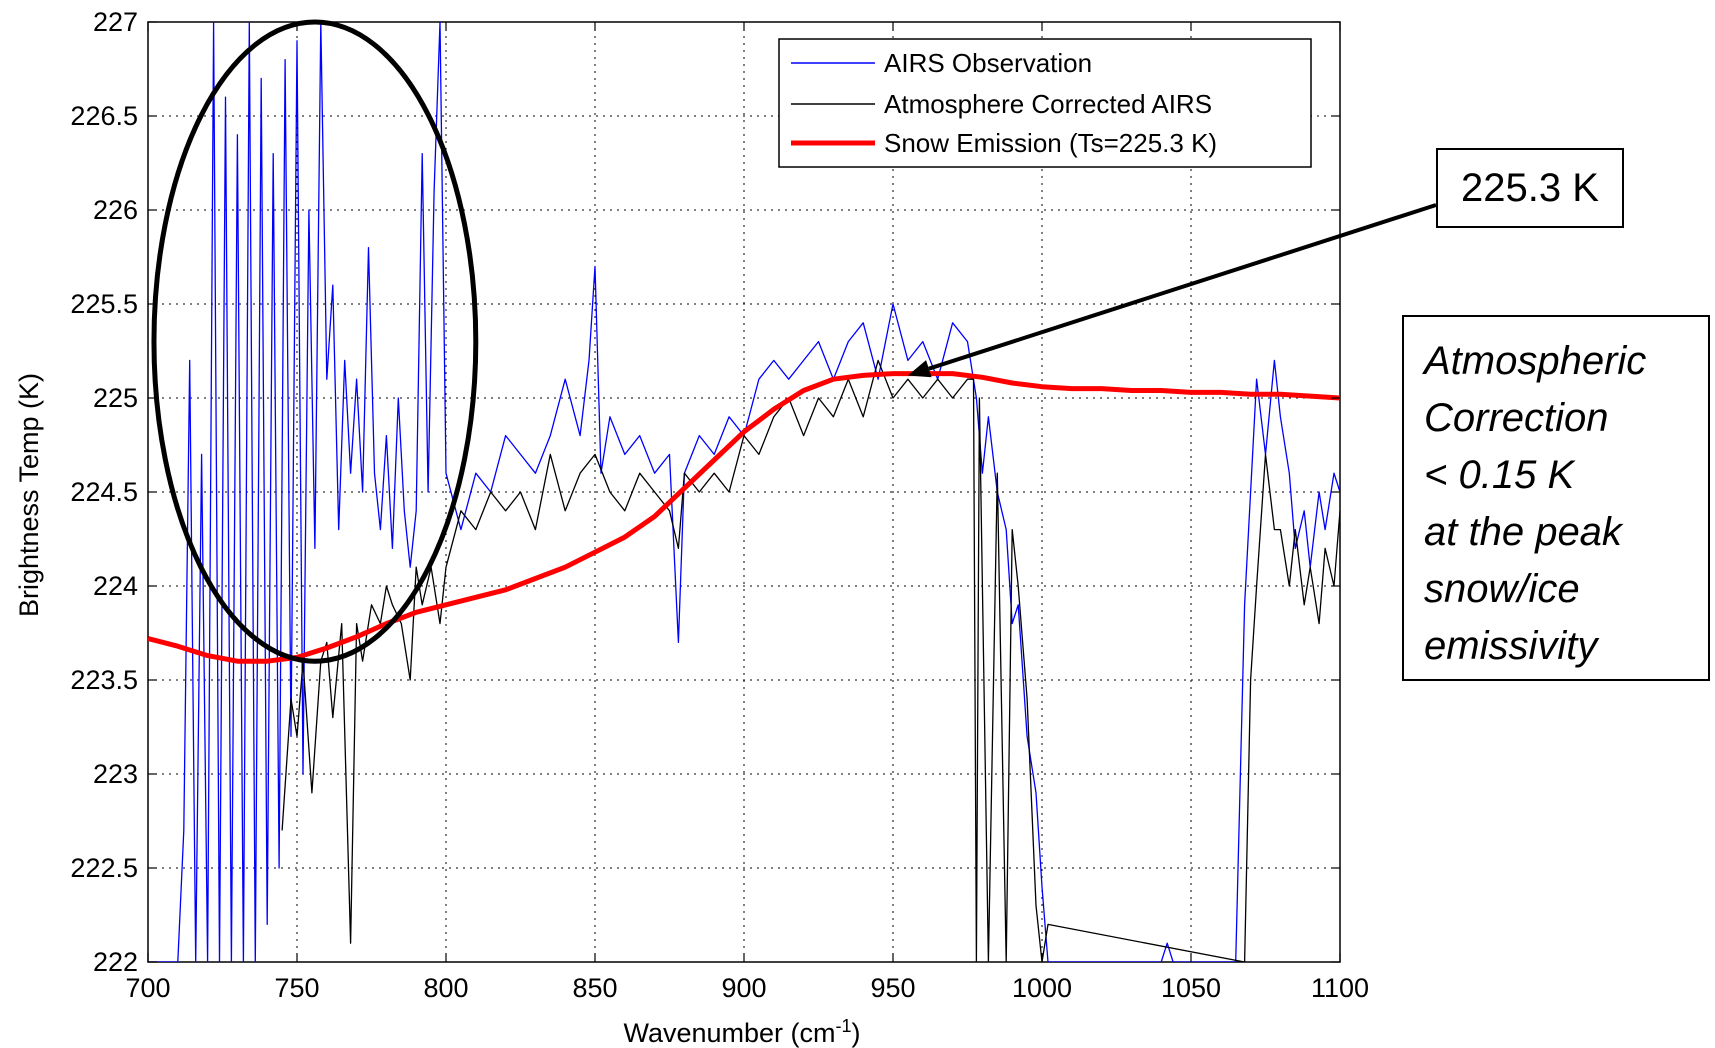 Image resolution: width=1715 pixels, height=1048 pixels. What do you see at coordinates (104, 116) in the screenshot?
I see `y-tick-label-226.5: 226.5` at bounding box center [104, 116].